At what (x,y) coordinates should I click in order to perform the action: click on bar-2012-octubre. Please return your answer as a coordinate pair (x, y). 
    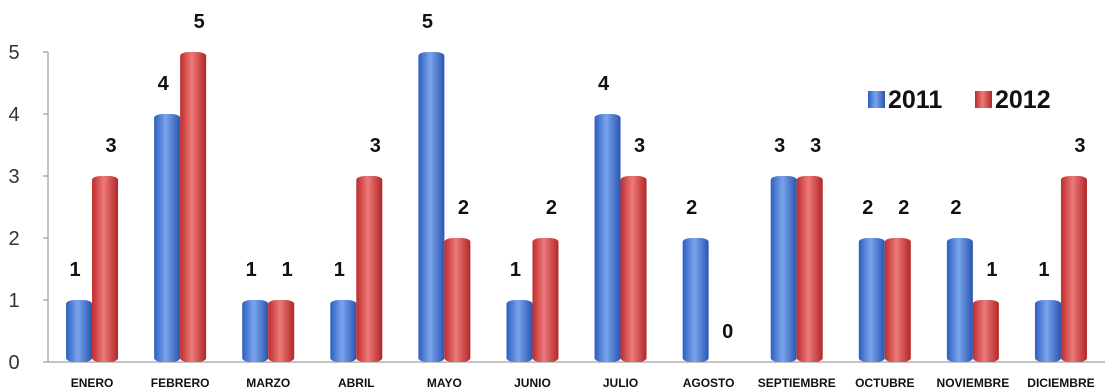
    Looking at the image, I should click on (897, 300).